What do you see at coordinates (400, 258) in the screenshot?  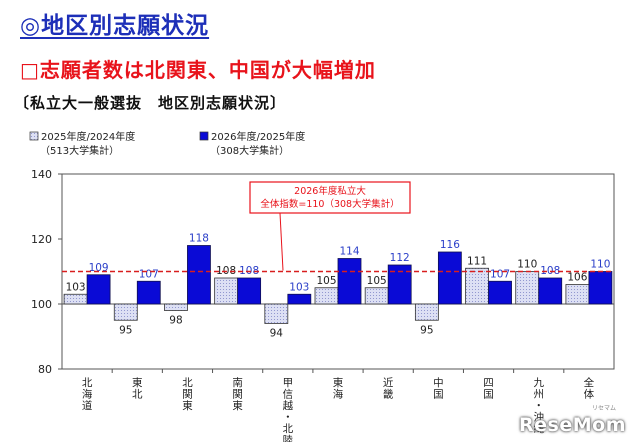 I see `value-label-2026: 112` at bounding box center [400, 258].